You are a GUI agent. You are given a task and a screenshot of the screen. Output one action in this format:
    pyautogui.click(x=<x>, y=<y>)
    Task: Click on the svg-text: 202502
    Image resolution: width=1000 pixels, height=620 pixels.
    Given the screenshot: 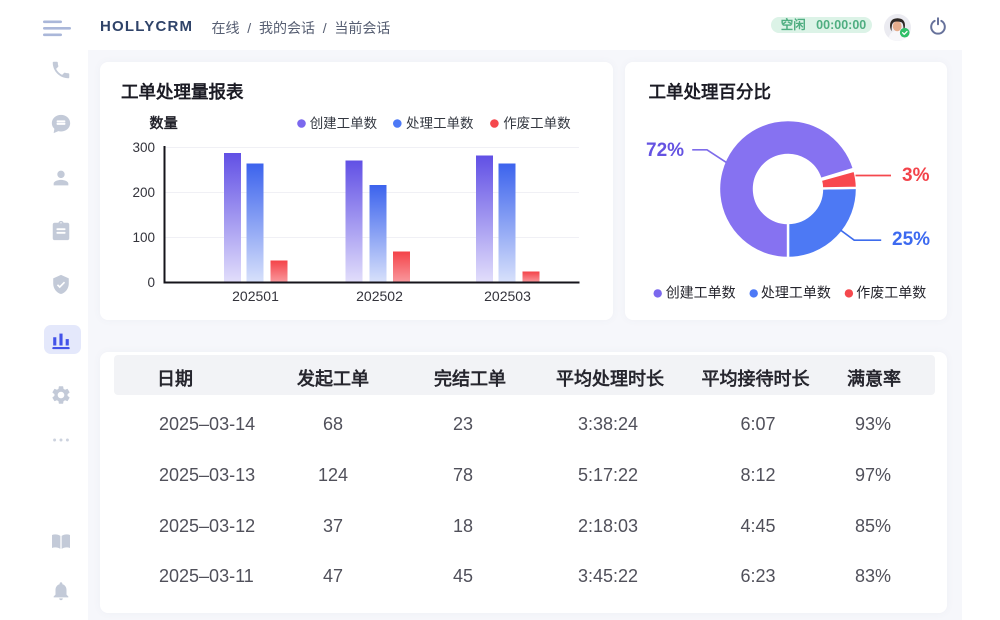 What is the action you would take?
    pyautogui.click(x=379, y=296)
    